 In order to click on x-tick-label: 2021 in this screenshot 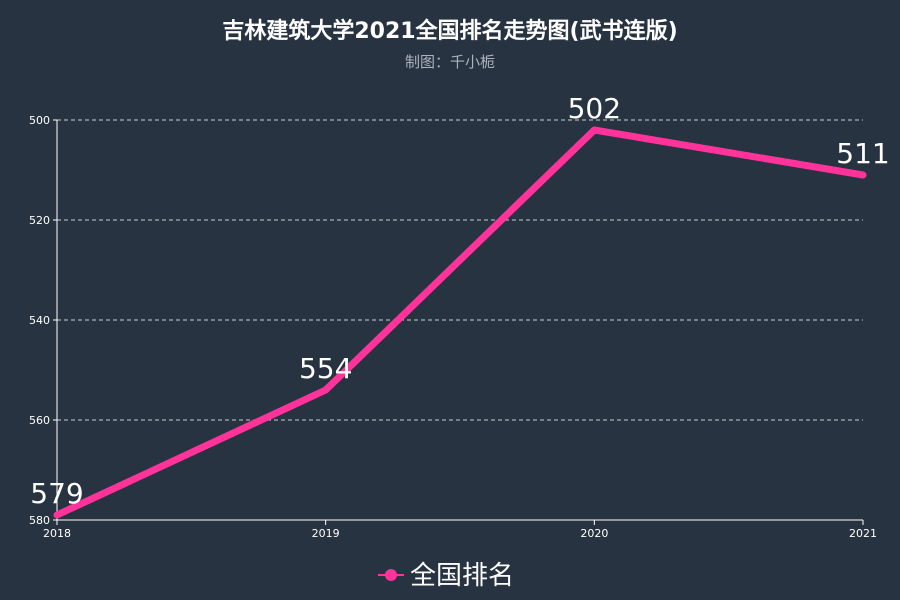, I will do `click(863, 533)`.